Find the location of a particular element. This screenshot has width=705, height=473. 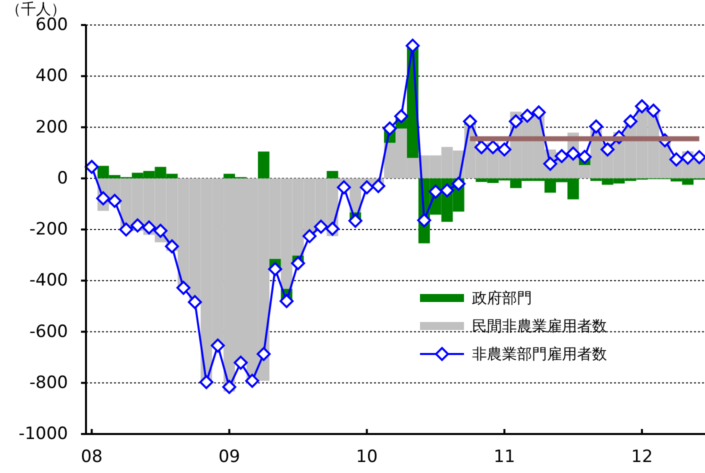

y-tick-label: -400 is located at coordinates (48, 280).